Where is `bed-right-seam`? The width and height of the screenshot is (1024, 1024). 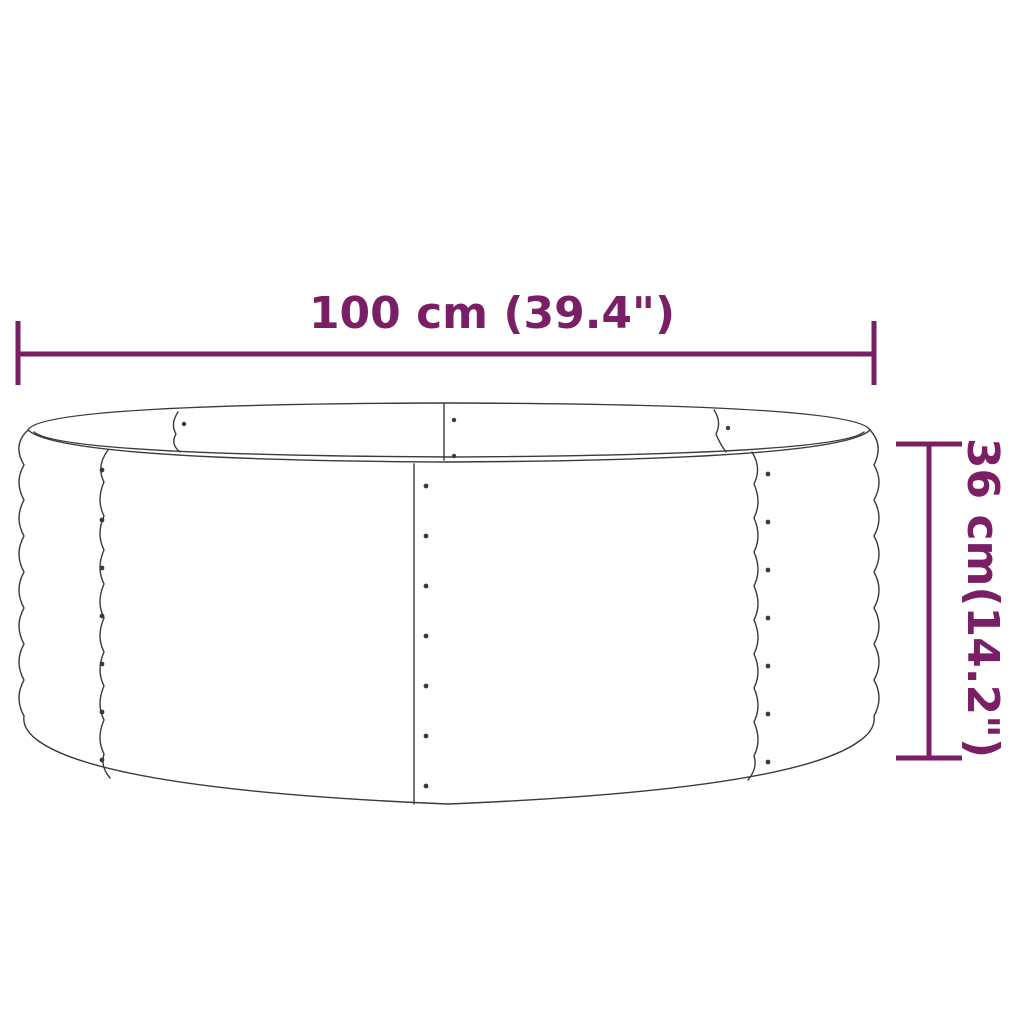
bed-right-seam is located at coordinates (753, 616).